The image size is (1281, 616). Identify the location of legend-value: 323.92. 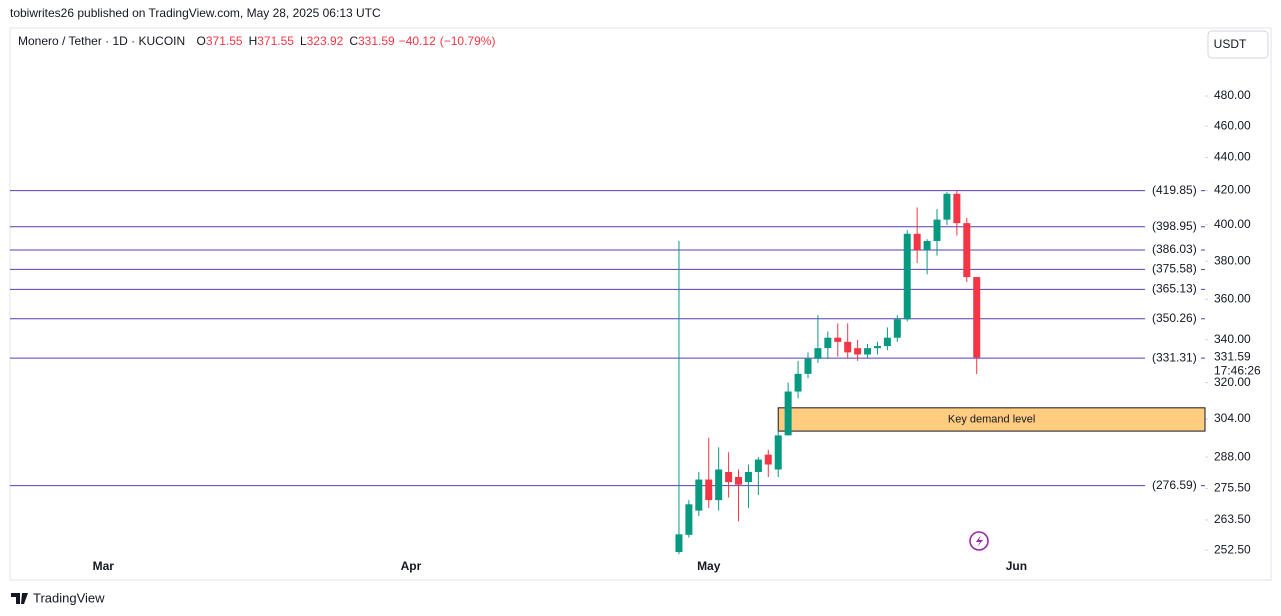
(325, 41).